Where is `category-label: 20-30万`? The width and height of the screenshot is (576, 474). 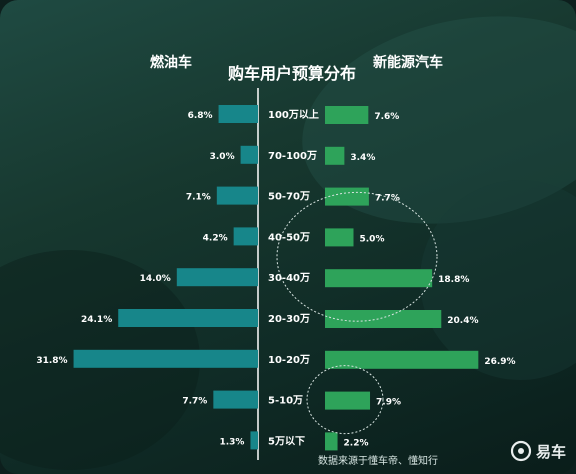 category-label: 20-30万 is located at coordinates (289, 319).